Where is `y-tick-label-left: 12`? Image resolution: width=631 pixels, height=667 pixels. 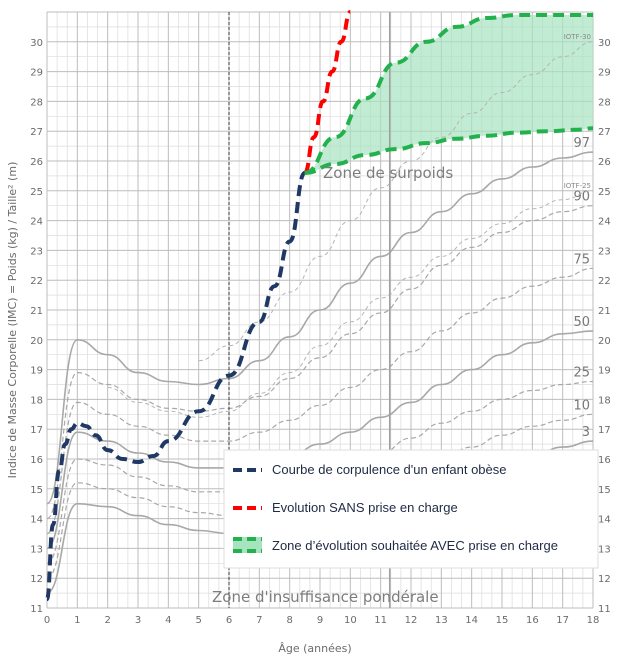
y-tick-label-left: 12 is located at coordinates (36, 579).